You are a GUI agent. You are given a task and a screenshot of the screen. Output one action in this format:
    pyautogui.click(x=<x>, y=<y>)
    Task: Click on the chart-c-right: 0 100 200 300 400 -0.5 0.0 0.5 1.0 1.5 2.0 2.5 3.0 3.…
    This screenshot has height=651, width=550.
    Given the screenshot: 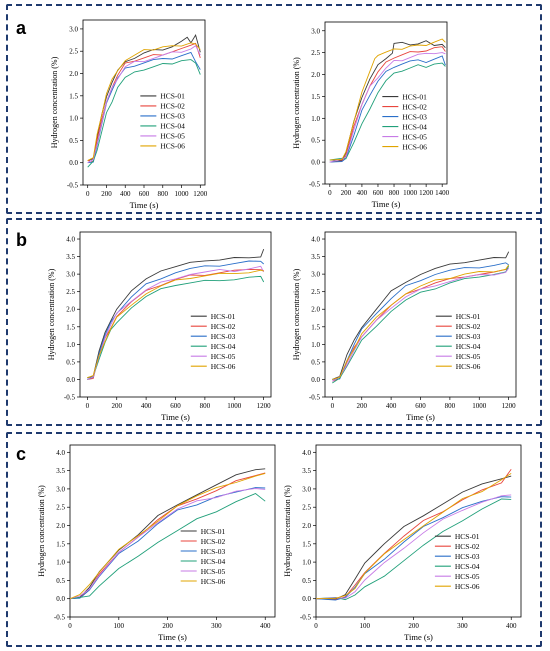 What is the action you would take?
    pyautogui.click(x=402, y=543)
    